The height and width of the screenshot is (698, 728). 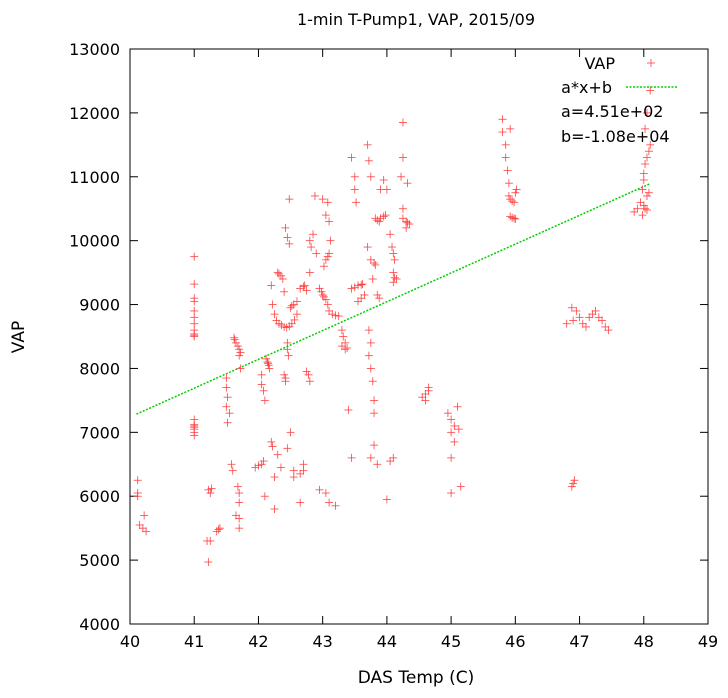 What do you see at coordinates (619, 100) in the screenshot?
I see `legend: VAP a*x+b a=4.51e+02 b=-1.08e+04` at bounding box center [619, 100].